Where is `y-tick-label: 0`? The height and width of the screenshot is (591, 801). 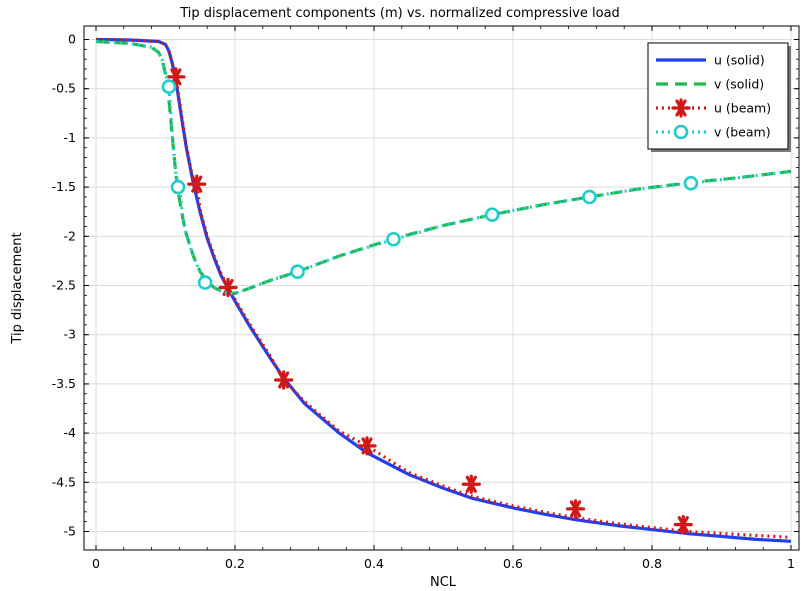
y-tick-label: 0 is located at coordinates (72, 39).